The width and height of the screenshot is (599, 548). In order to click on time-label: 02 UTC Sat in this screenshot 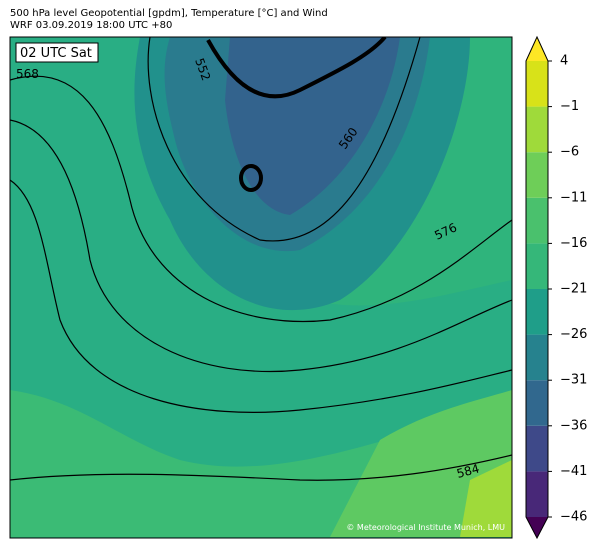, I will do `click(56, 53)`.